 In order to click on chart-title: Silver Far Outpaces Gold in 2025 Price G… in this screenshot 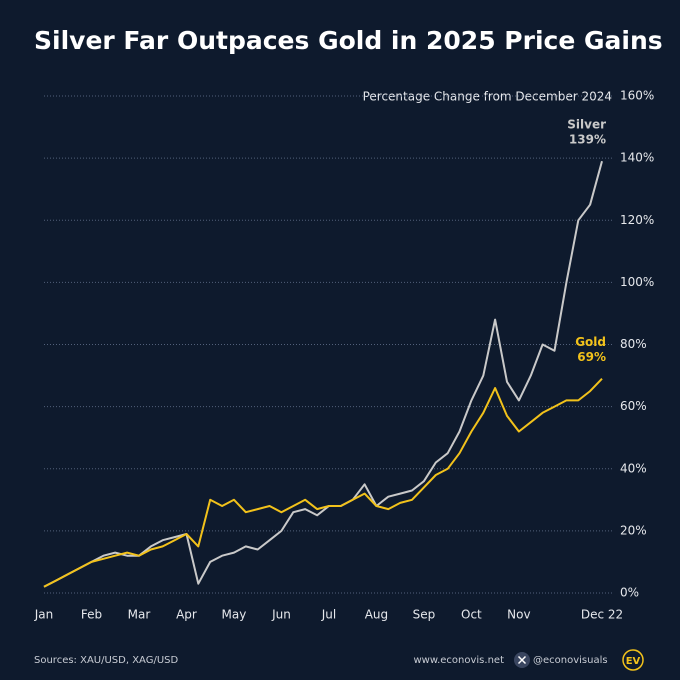, I will do `click(348, 40)`.